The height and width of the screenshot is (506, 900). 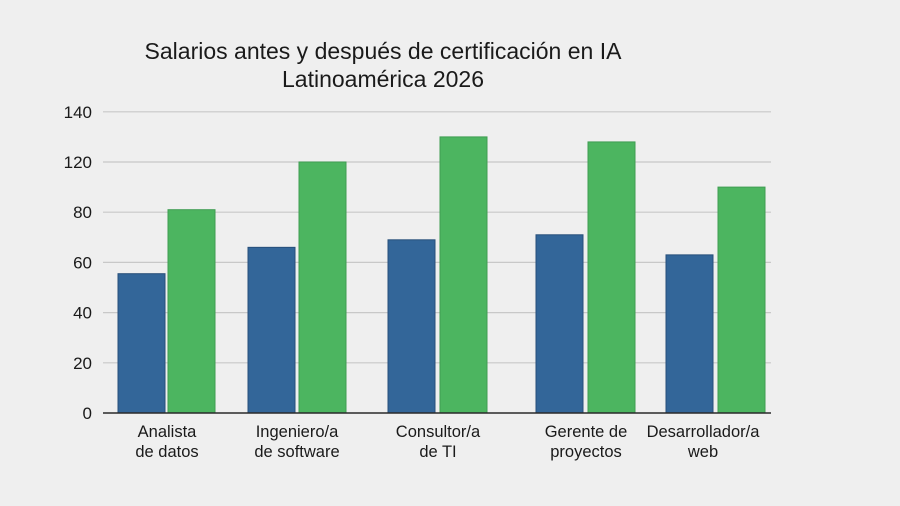 I want to click on x-tick-label: de TI, so click(x=437, y=452).